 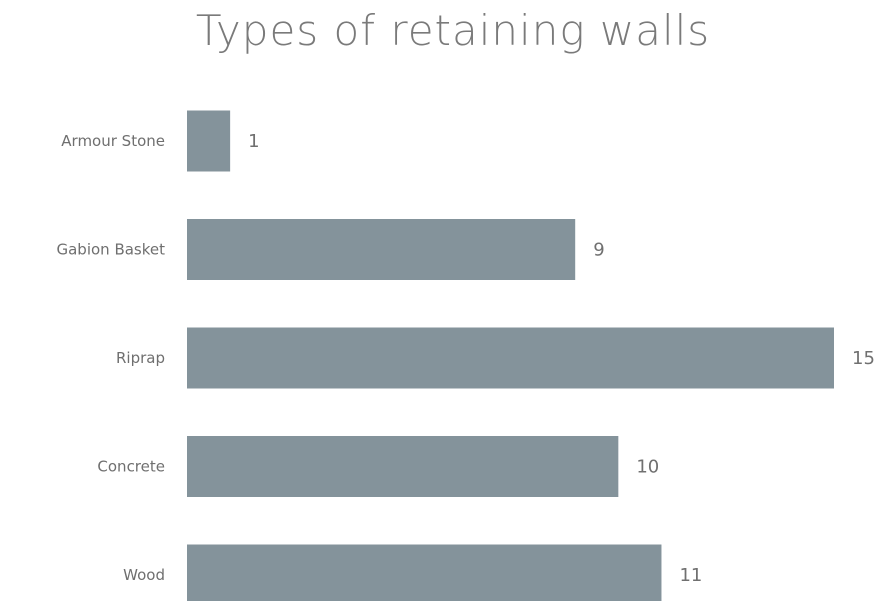 I want to click on category-label: Armour Stone, so click(x=113, y=141).